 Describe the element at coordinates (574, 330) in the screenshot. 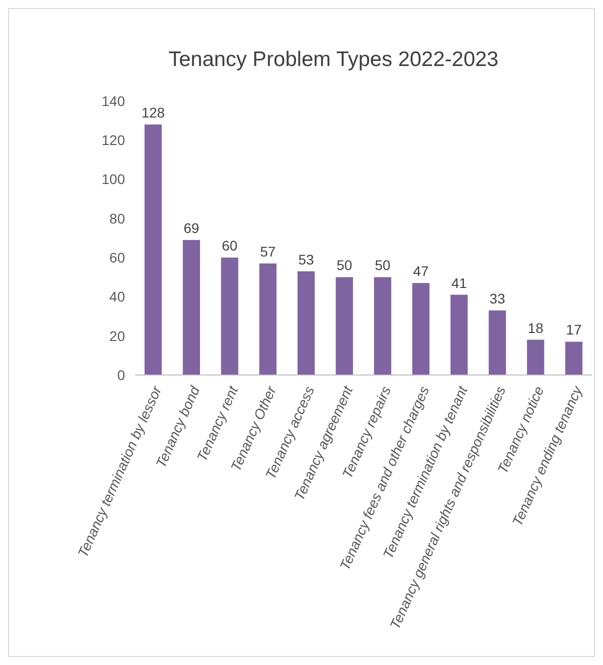

I see `data-label: 17` at that location.